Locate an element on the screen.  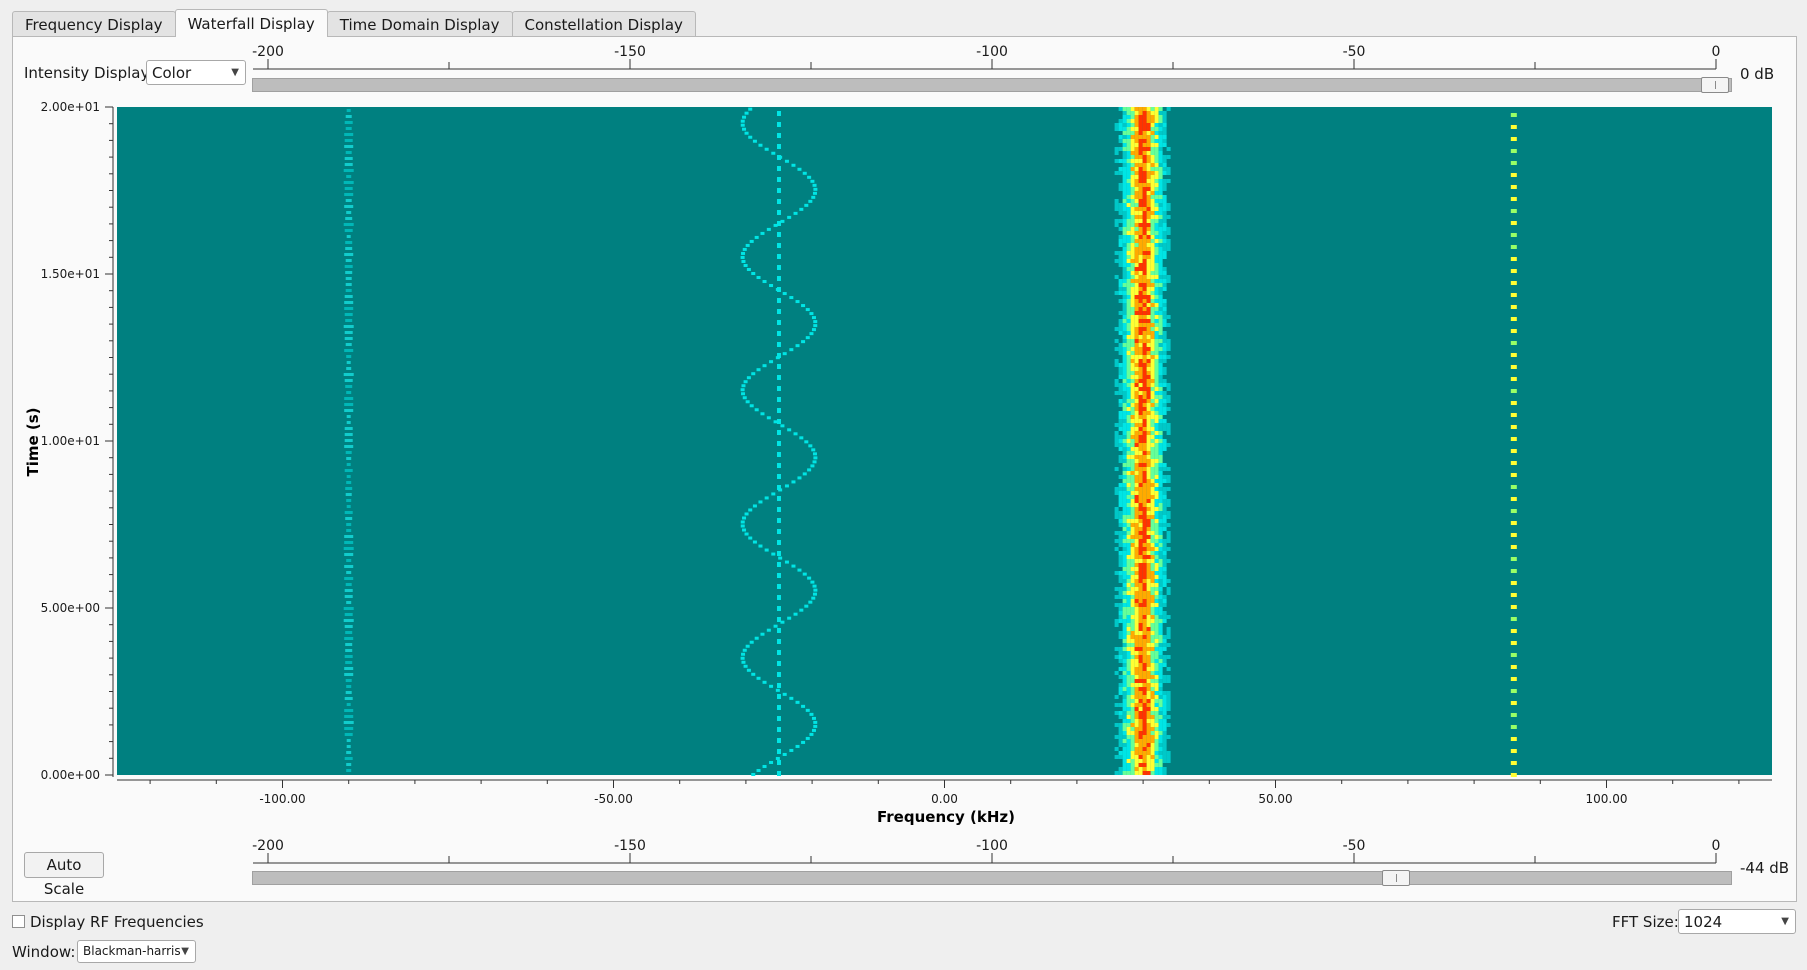
top-slider-handle is located at coordinates (1715, 85).